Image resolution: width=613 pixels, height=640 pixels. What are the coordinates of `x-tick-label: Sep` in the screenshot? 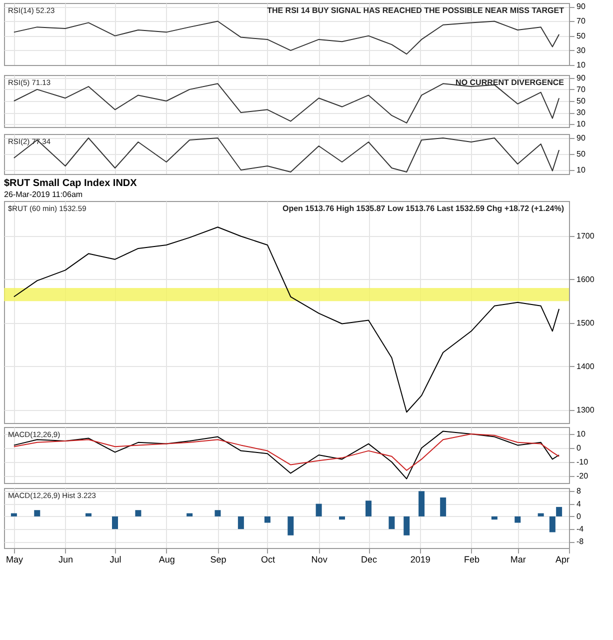 It's located at (218, 559).